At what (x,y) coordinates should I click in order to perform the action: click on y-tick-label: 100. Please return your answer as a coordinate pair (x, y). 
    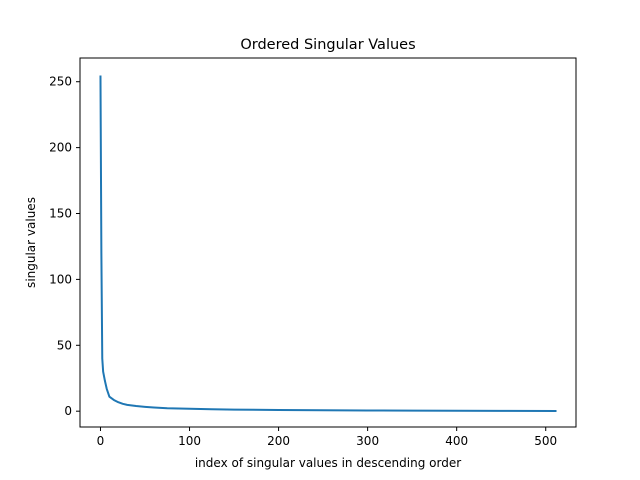
    Looking at the image, I should click on (60, 279).